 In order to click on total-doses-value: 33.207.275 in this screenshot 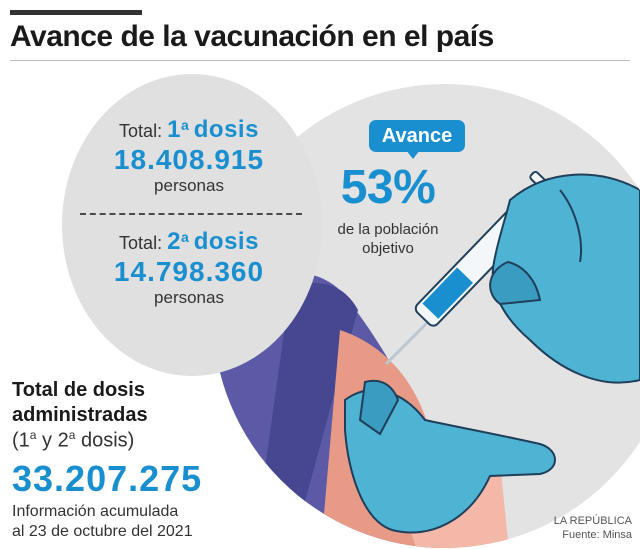, I will do `click(107, 478)`.